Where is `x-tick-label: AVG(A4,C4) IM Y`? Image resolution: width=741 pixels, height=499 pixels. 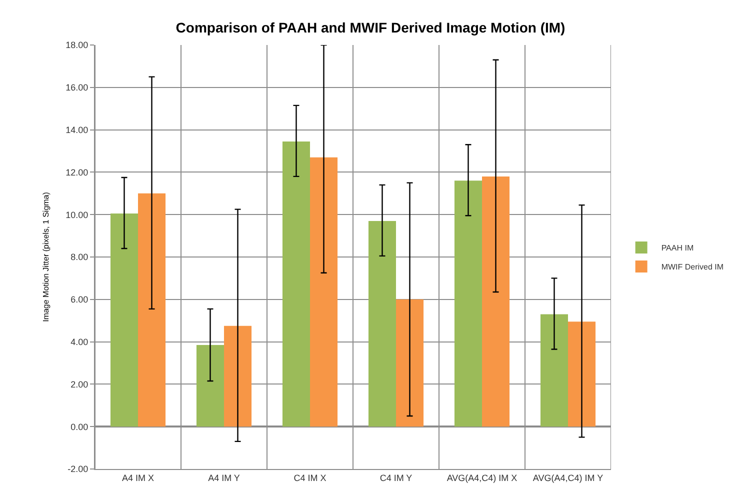 x-tick-label: AVG(A4,C4) IM Y is located at coordinates (568, 477).